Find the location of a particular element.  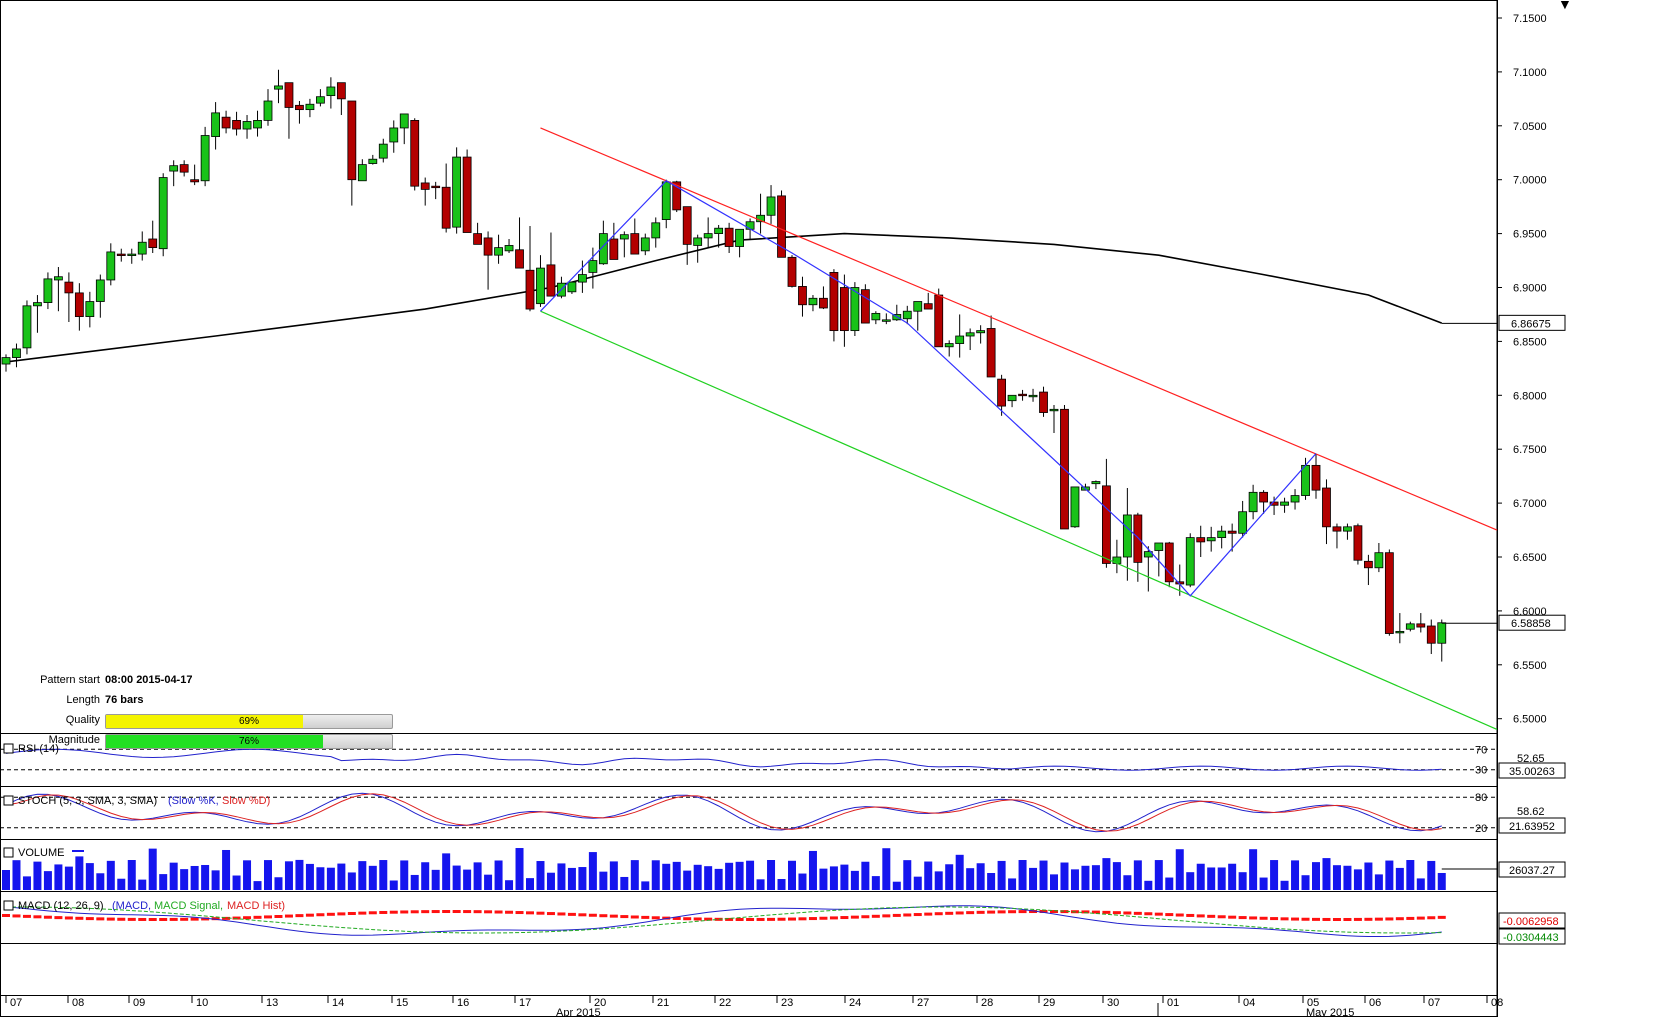

day-label-15: 28 is located at coordinates (987, 1003).